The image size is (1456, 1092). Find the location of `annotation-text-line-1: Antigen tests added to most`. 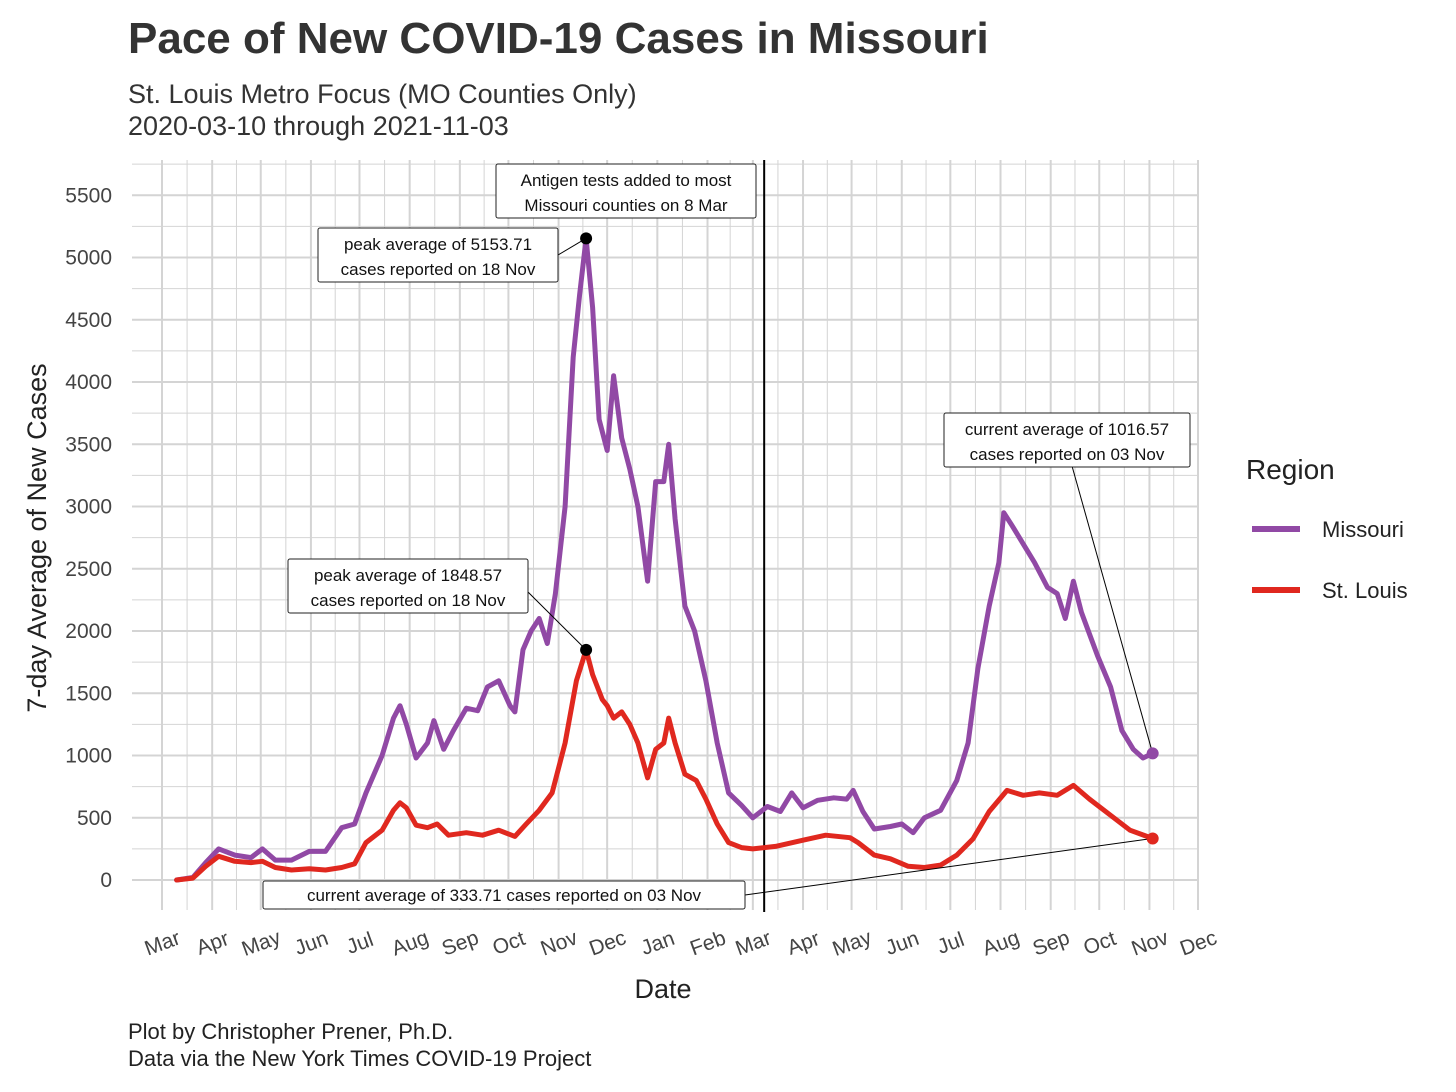

annotation-text-line-1: Antigen tests added to most is located at coordinates (626, 180).